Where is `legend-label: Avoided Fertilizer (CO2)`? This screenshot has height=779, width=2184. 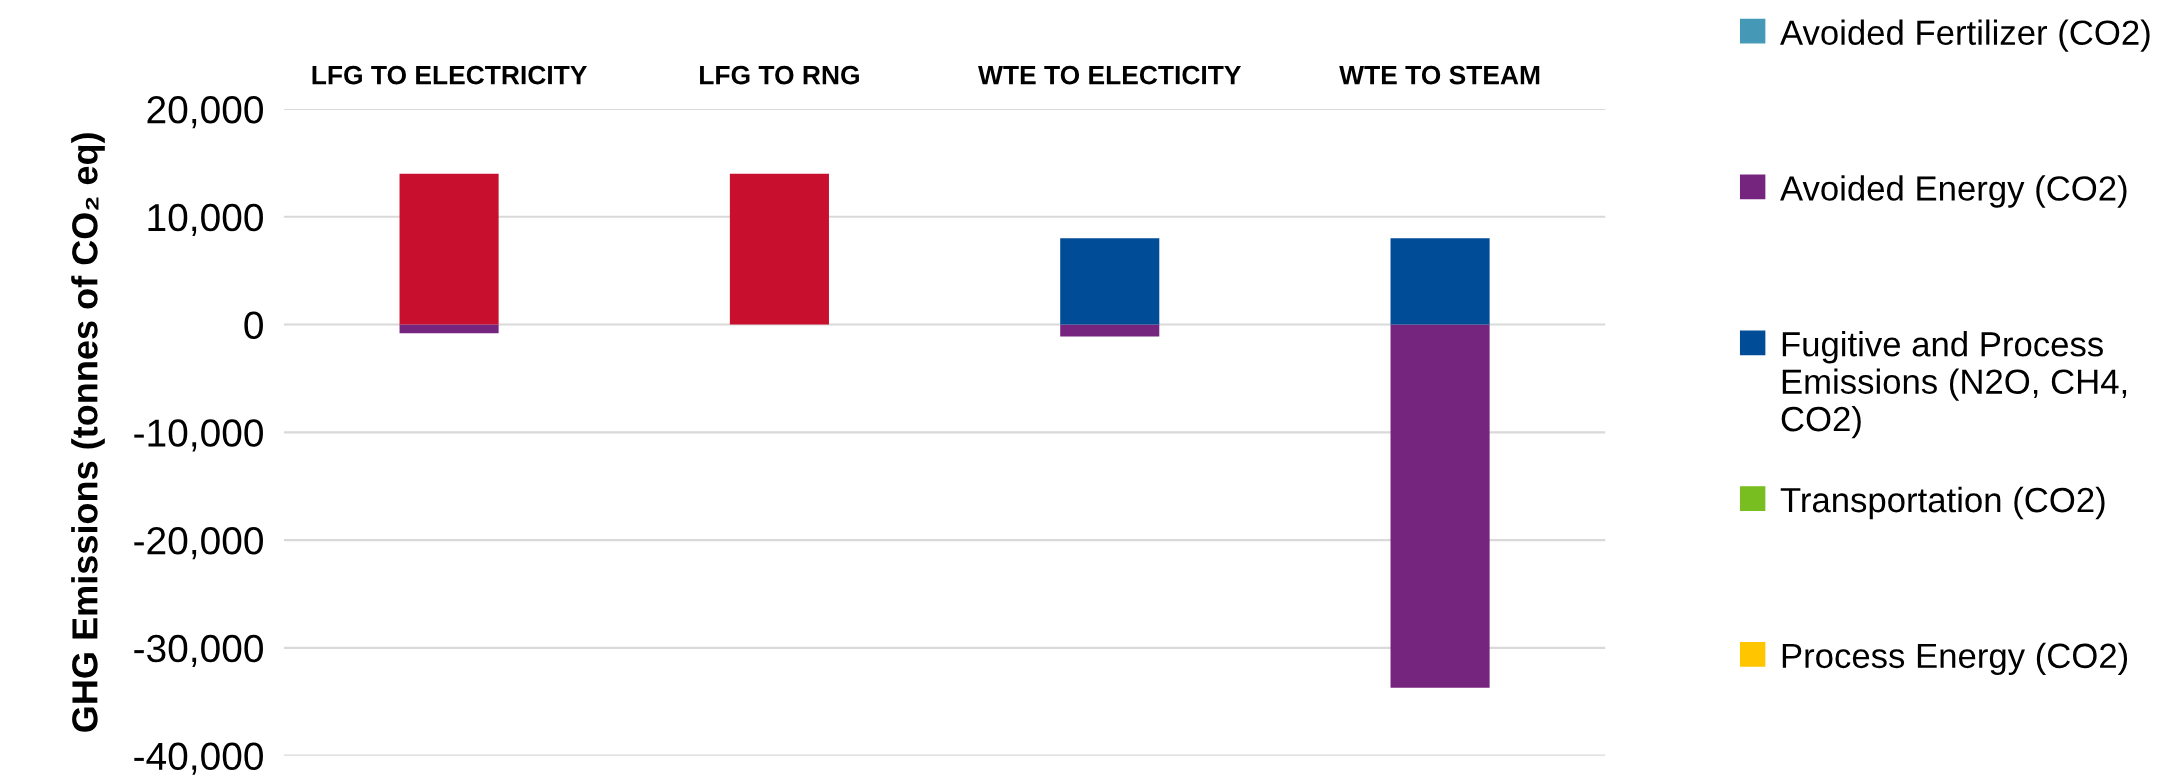
legend-label: Avoided Fertilizer (CO2) is located at coordinates (1965, 35).